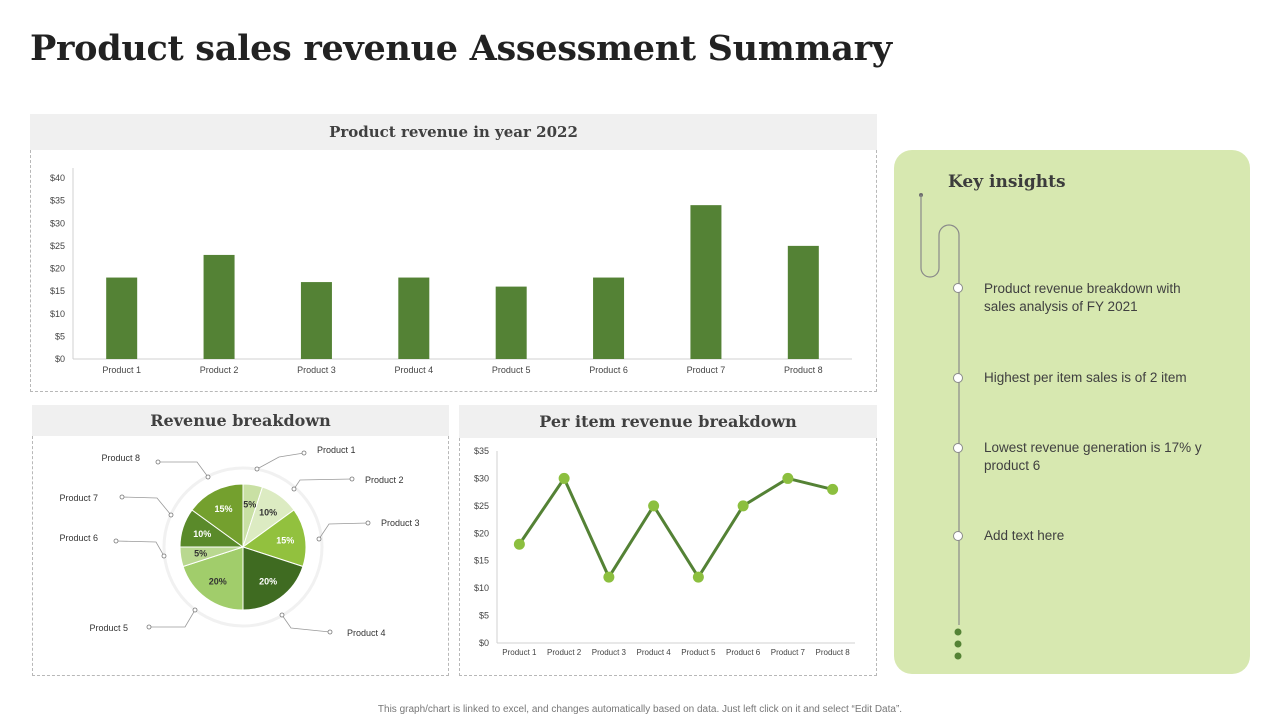 Image resolution: width=1280 pixels, height=720 pixels. I want to click on x-tick-label: Product 2, so click(564, 652).